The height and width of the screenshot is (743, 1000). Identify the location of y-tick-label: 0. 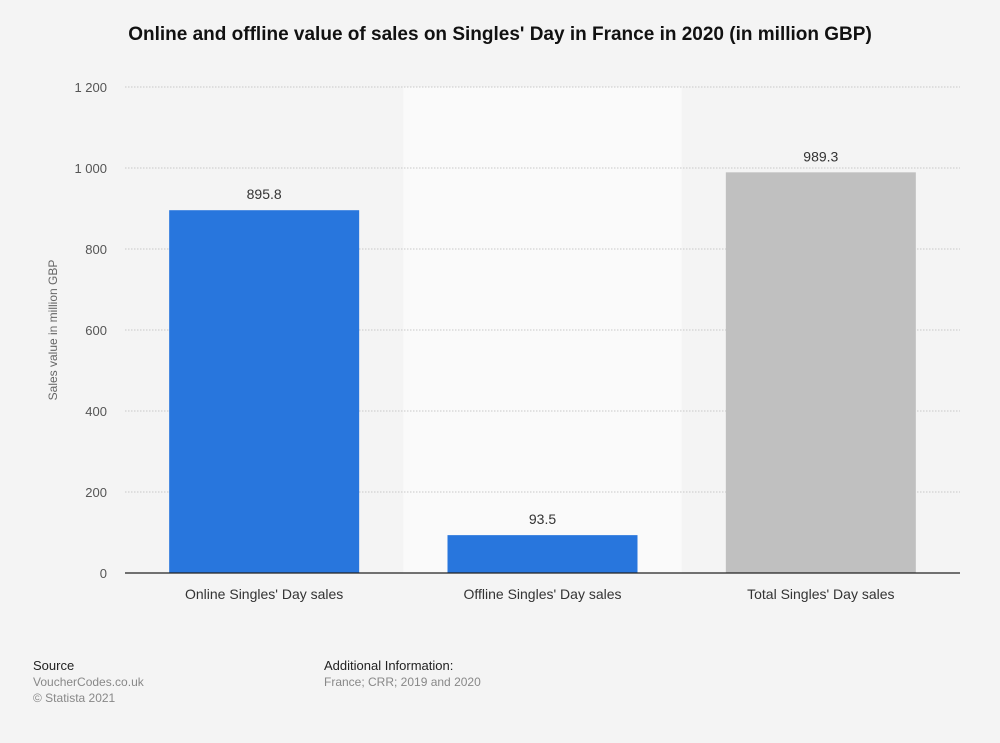
(103, 573).